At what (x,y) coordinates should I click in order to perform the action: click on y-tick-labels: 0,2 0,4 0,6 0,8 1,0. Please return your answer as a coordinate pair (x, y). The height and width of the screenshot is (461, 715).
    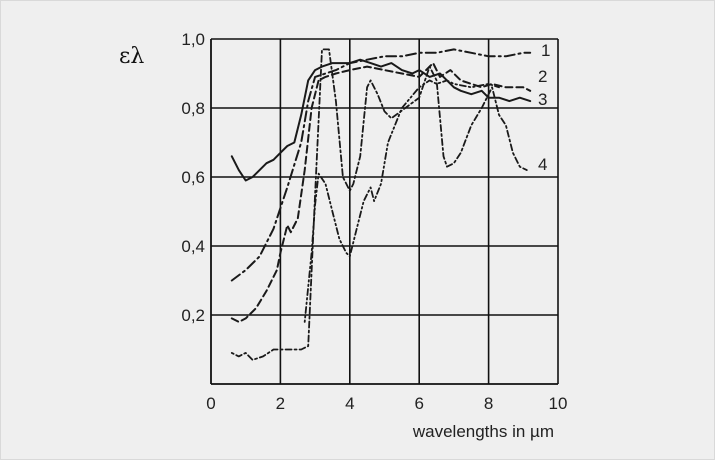
    Looking at the image, I should click on (193, 177).